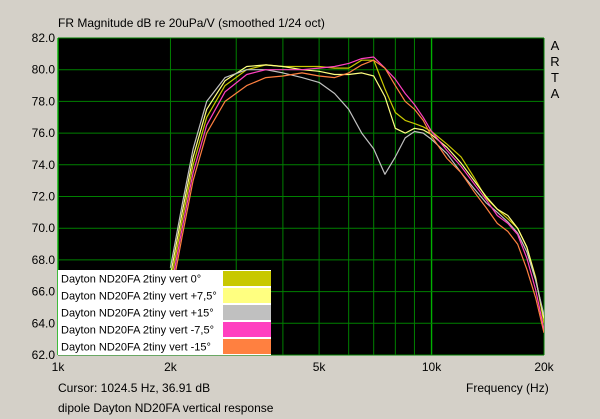 The height and width of the screenshot is (419, 600). What do you see at coordinates (555, 77) in the screenshot?
I see `logo-letter: T` at bounding box center [555, 77].